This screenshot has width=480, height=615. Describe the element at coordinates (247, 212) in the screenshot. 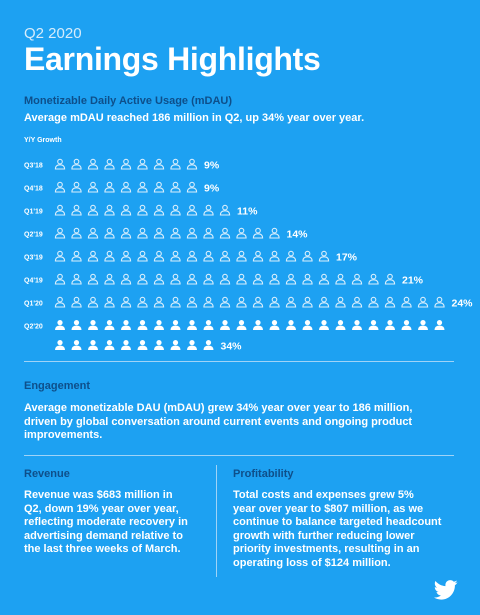

I see `value-label: 11%` at that location.